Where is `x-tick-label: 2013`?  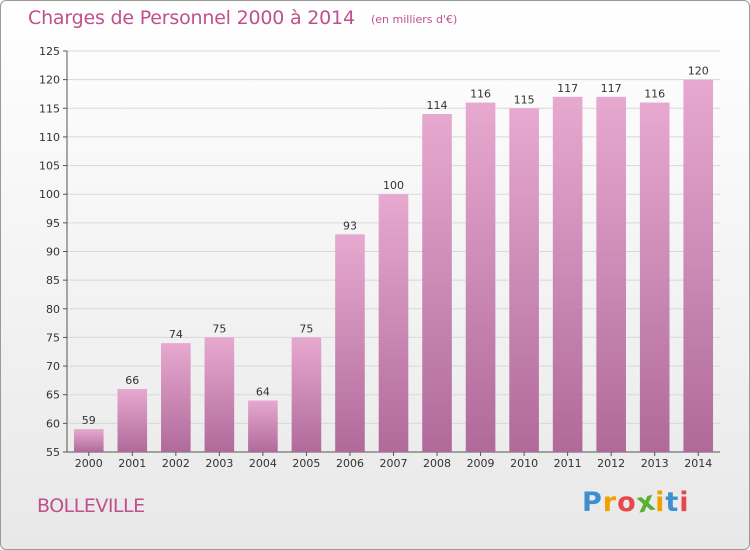
x-tick-label: 2013 is located at coordinates (655, 463).